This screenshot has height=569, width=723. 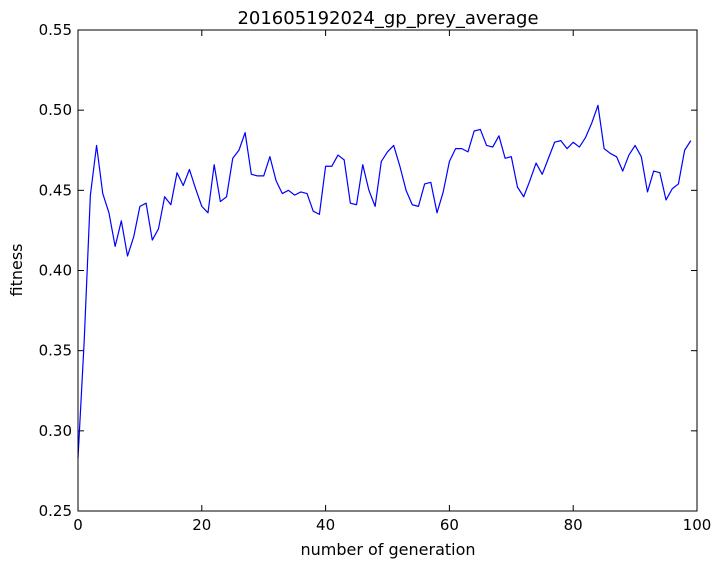 What do you see at coordinates (201, 525) in the screenshot?
I see `x-tick-label: 20` at bounding box center [201, 525].